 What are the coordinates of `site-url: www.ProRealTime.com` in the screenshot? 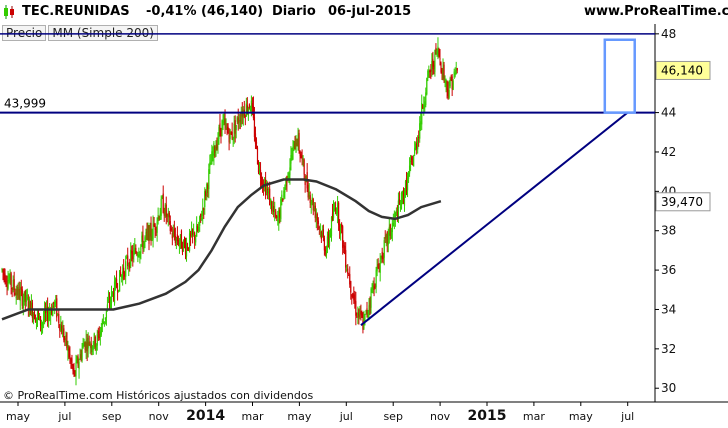 It's located at (656, 11).